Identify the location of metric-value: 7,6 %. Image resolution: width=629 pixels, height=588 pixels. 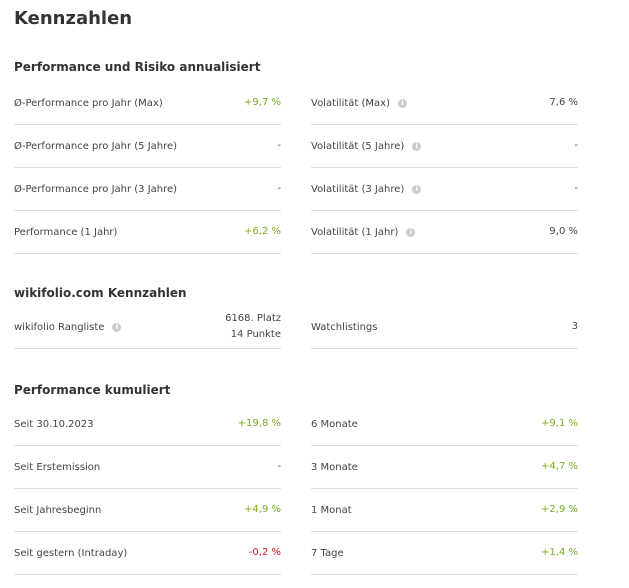
(563, 103).